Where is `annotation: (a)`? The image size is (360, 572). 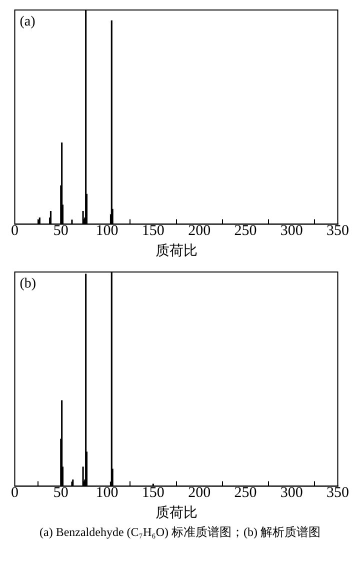
annotation: (a) is located at coordinates (28, 22).